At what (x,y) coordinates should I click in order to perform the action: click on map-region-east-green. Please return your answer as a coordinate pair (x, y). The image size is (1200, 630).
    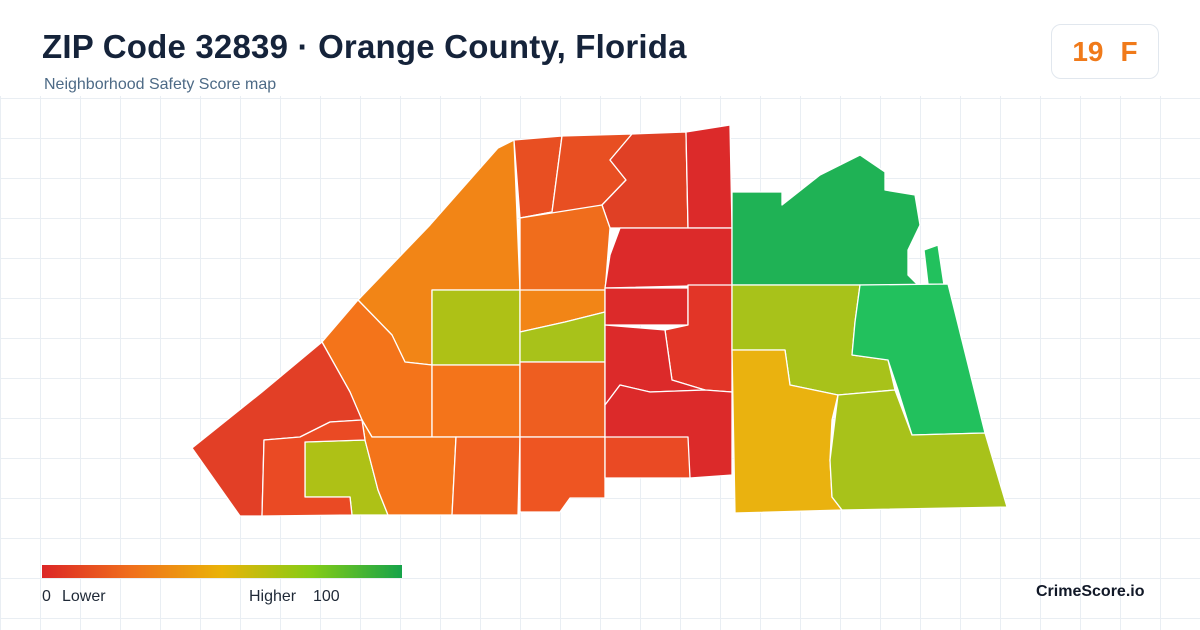
    Looking at the image, I should click on (918, 359).